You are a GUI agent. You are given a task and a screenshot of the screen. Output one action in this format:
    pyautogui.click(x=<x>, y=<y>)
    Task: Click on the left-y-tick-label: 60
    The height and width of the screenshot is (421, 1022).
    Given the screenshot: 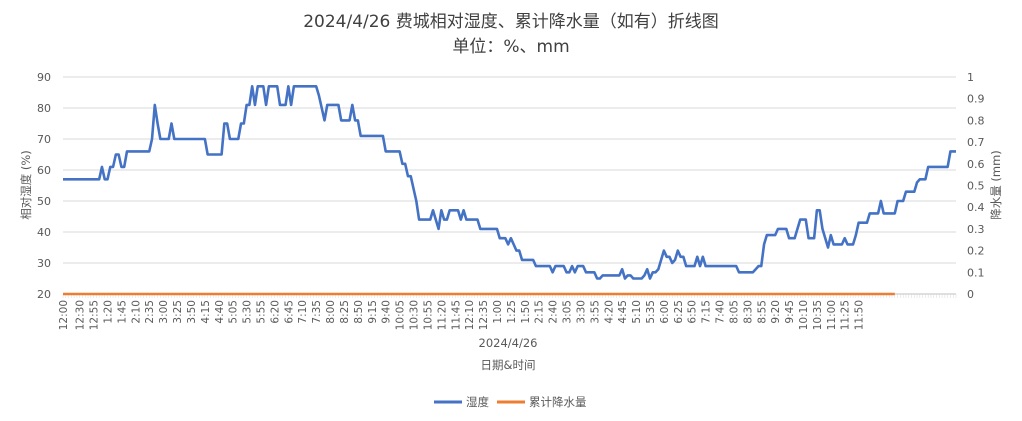 What is the action you would take?
    pyautogui.click(x=44, y=170)
    